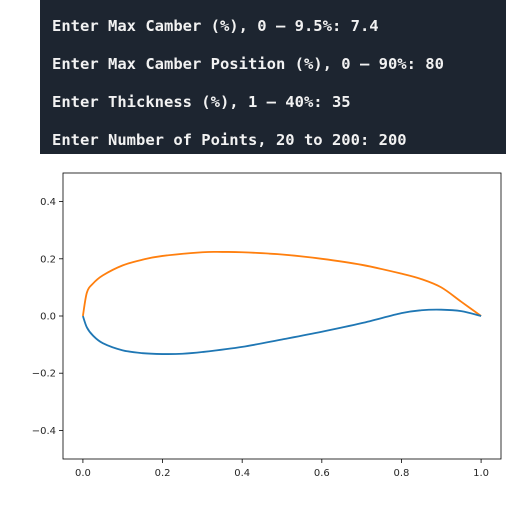 The height and width of the screenshot is (512, 526). I want to click on camber-prompt-line: Enter Max Camber (%), 0 – 9.5%: 7.4, so click(215, 26).